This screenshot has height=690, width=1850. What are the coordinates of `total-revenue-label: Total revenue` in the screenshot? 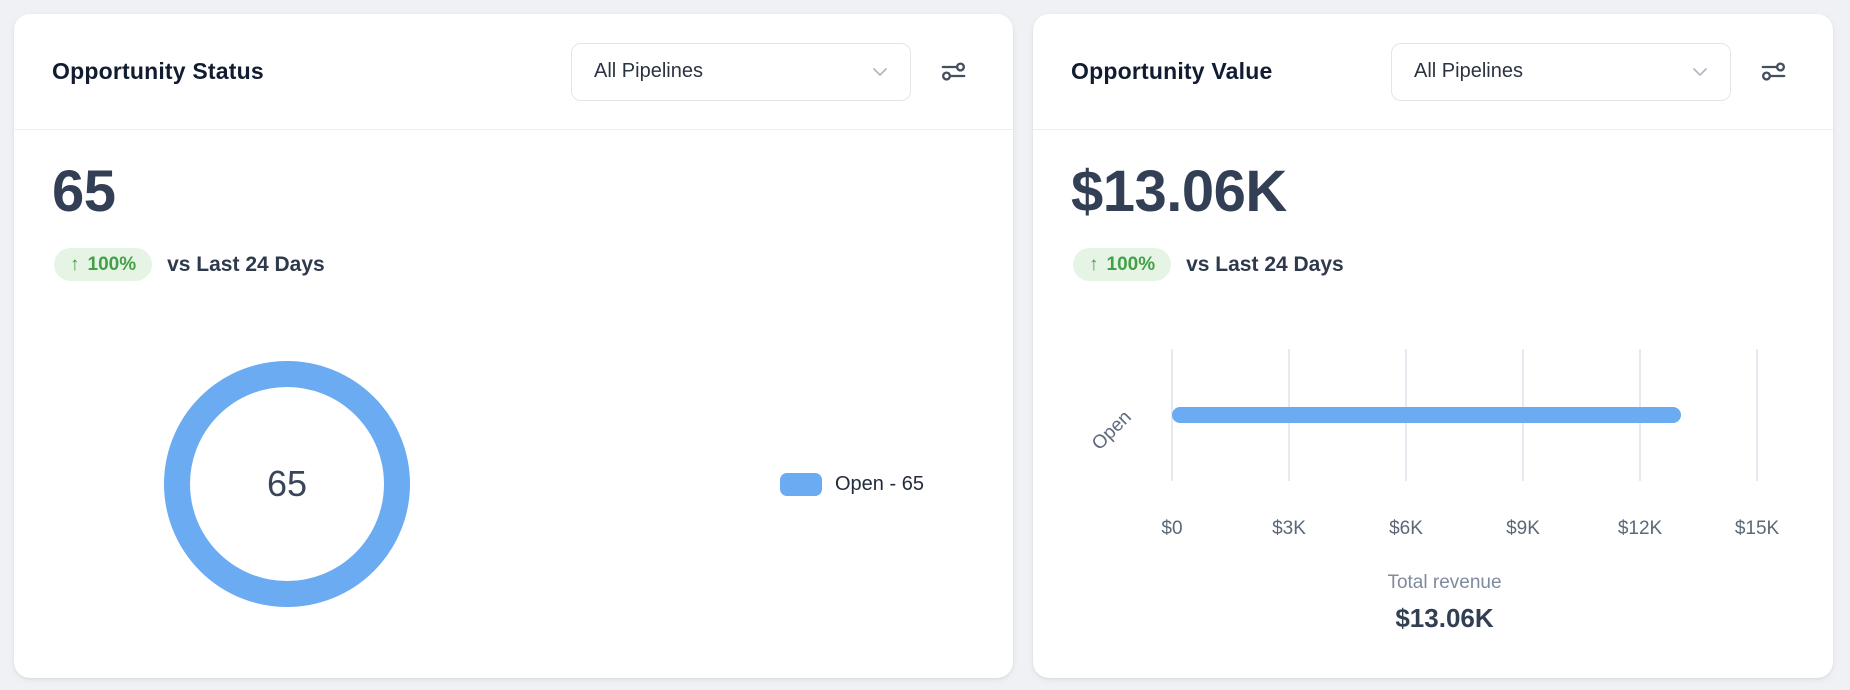 It's located at (1444, 582).